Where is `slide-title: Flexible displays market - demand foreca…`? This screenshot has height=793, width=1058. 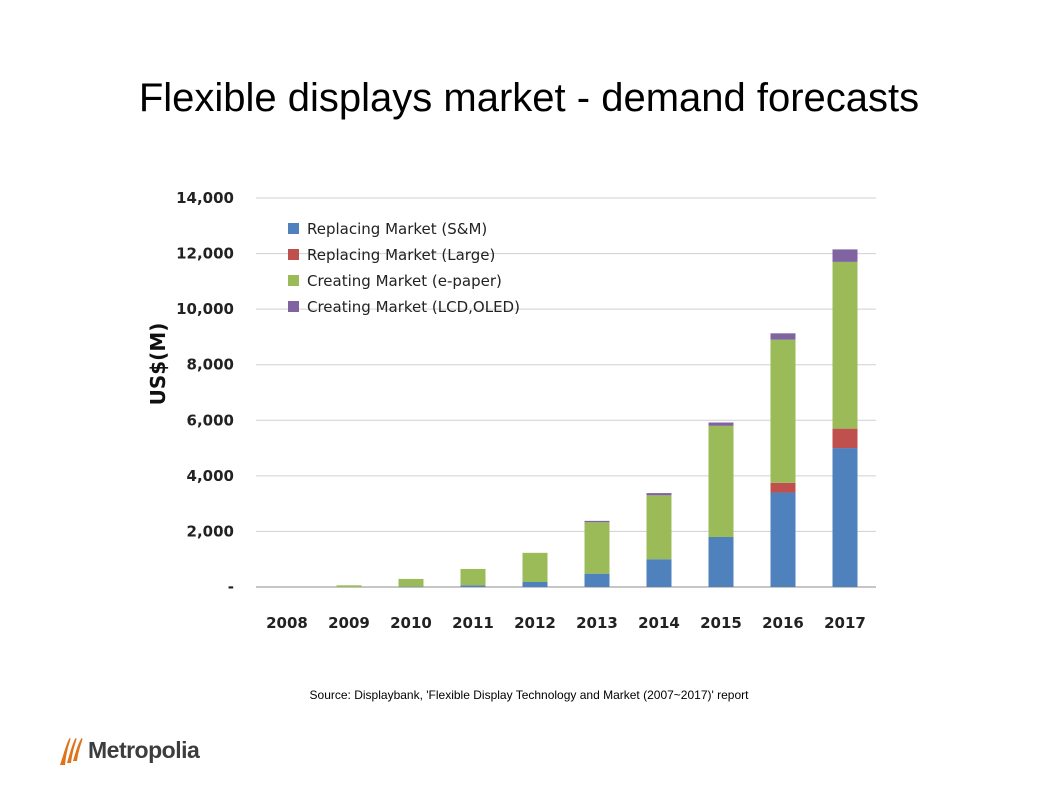 slide-title: Flexible displays market - demand foreca… is located at coordinates (529, 98).